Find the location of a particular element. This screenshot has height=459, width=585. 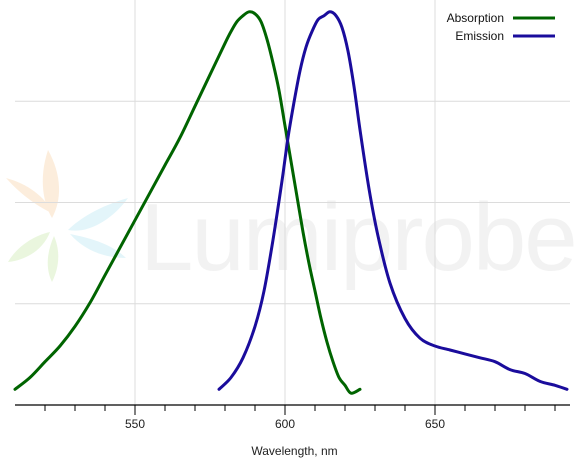

x-tick-label-550: 550 is located at coordinates (135, 424).